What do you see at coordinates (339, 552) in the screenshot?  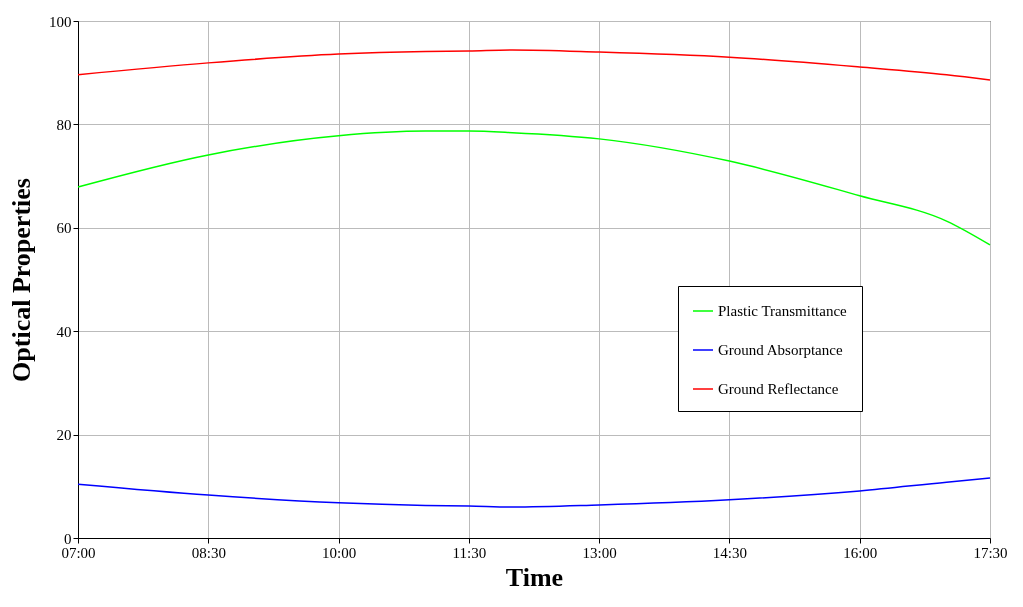 I see `x-tick-label: 10:00` at bounding box center [339, 552].